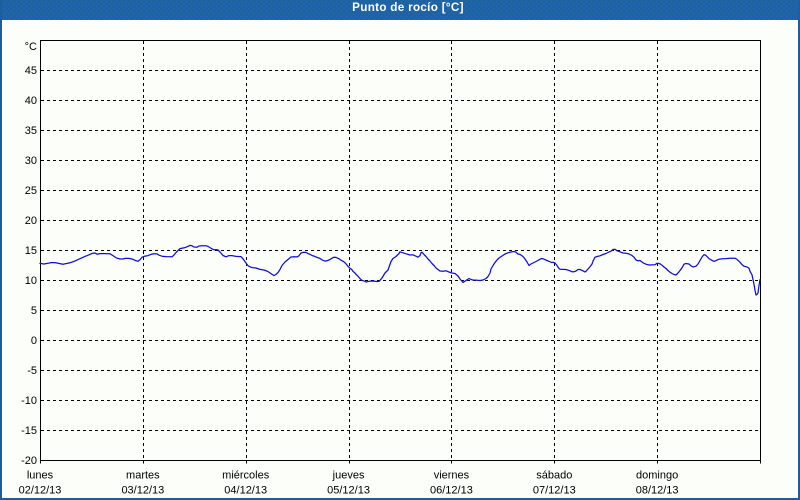 The width and height of the screenshot is (800, 500). What do you see at coordinates (143, 476) in the screenshot?
I see `svg-text: martes` at bounding box center [143, 476].